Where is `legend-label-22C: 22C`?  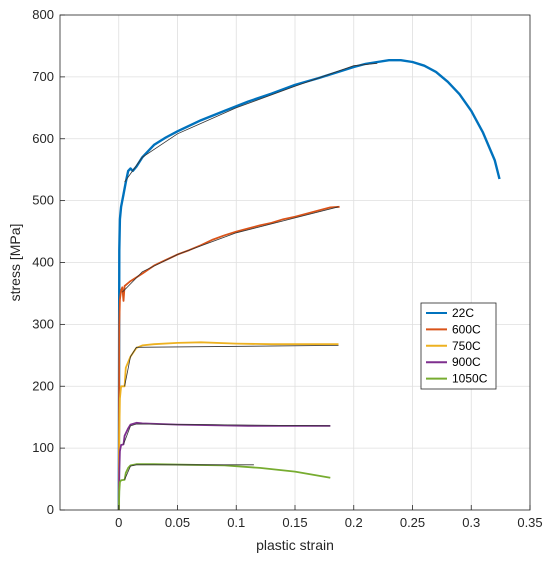
legend-label-22C: 22C is located at coordinates (463, 313).